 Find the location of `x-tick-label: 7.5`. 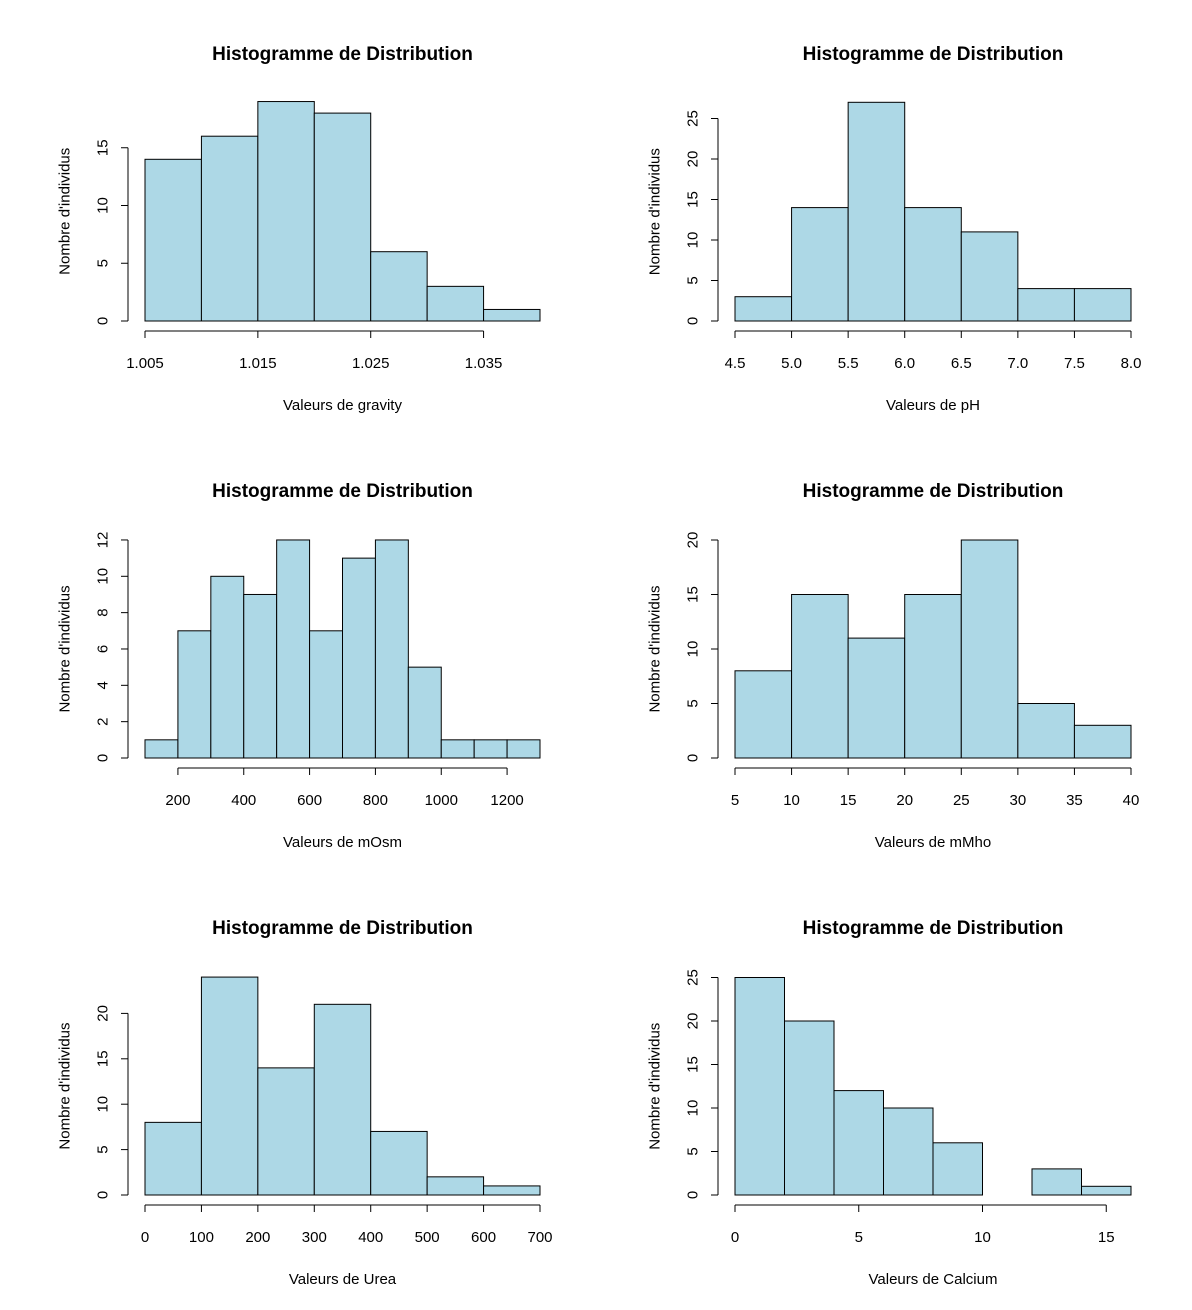

x-tick-label: 7.5 is located at coordinates (1074, 363).